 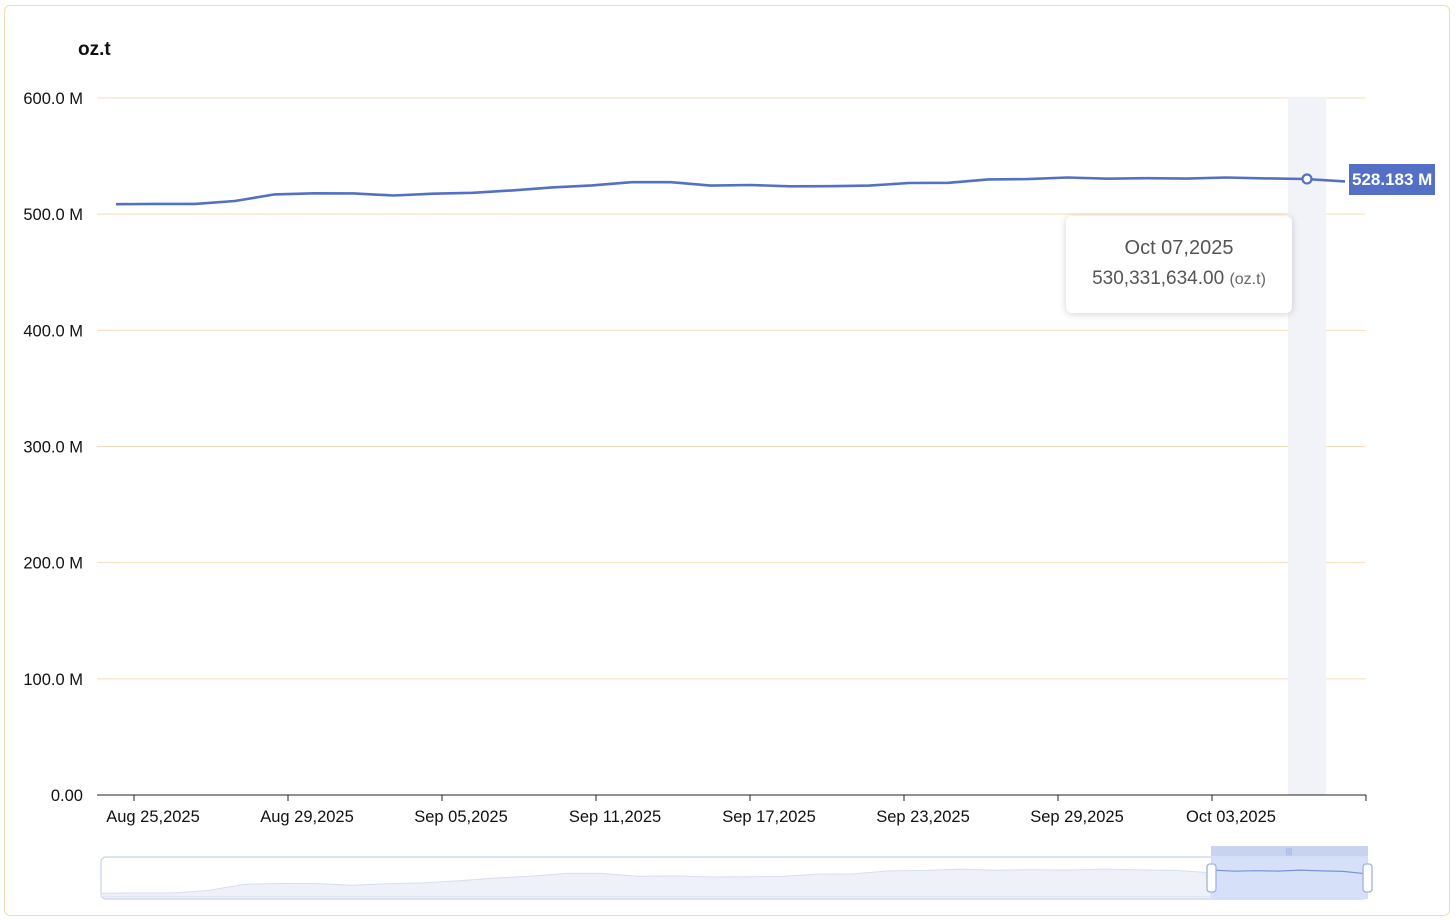 I want to click on tooltip-value-row: 530,331,634.00 (oz.t), so click(x=1179, y=279).